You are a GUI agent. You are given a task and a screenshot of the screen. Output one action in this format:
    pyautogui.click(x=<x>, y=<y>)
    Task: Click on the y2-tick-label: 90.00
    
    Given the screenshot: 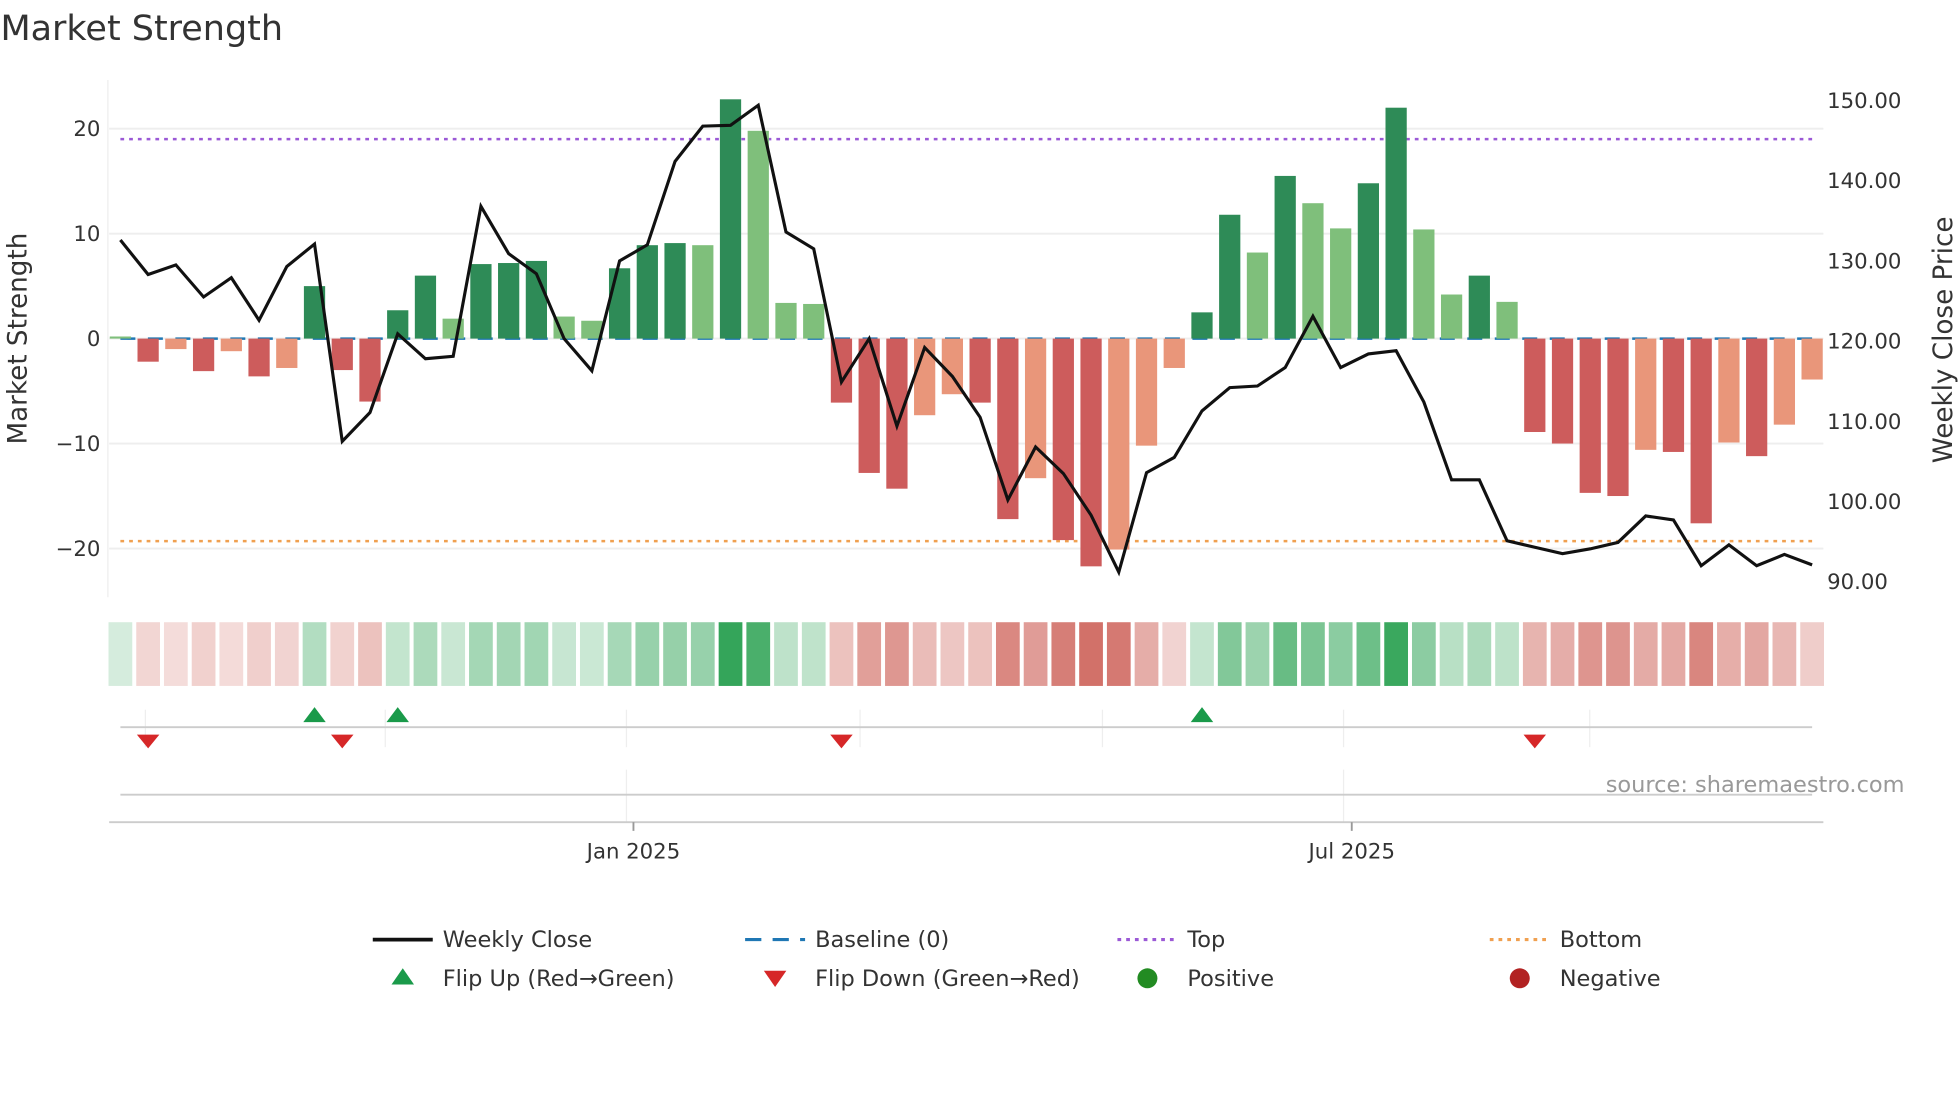 What is the action you would take?
    pyautogui.click(x=1857, y=582)
    